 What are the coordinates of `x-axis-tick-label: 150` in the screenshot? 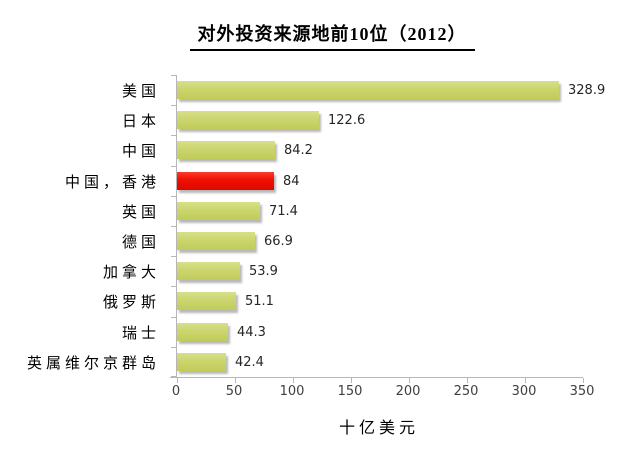 It's located at (350, 391).